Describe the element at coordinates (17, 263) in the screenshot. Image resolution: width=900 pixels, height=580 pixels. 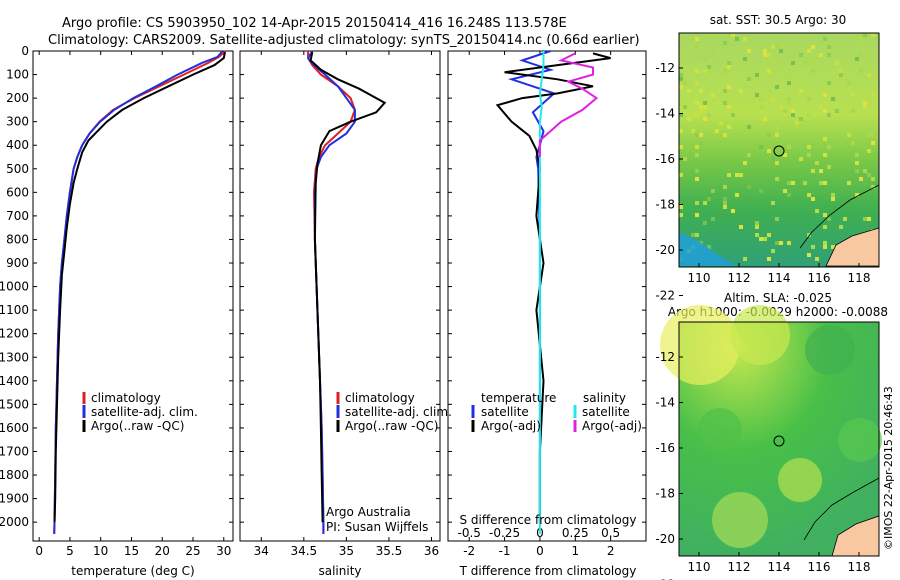
I see `depth-tick-label: 900` at that location.